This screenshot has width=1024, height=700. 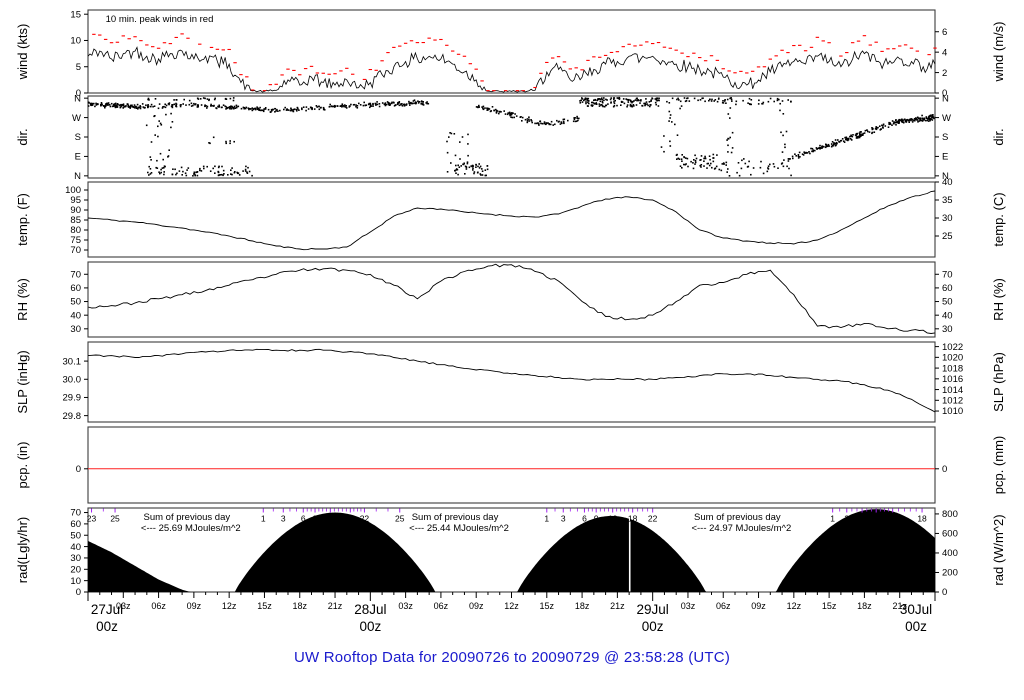 I want to click on svg-text: 1016, so click(x=952, y=379).